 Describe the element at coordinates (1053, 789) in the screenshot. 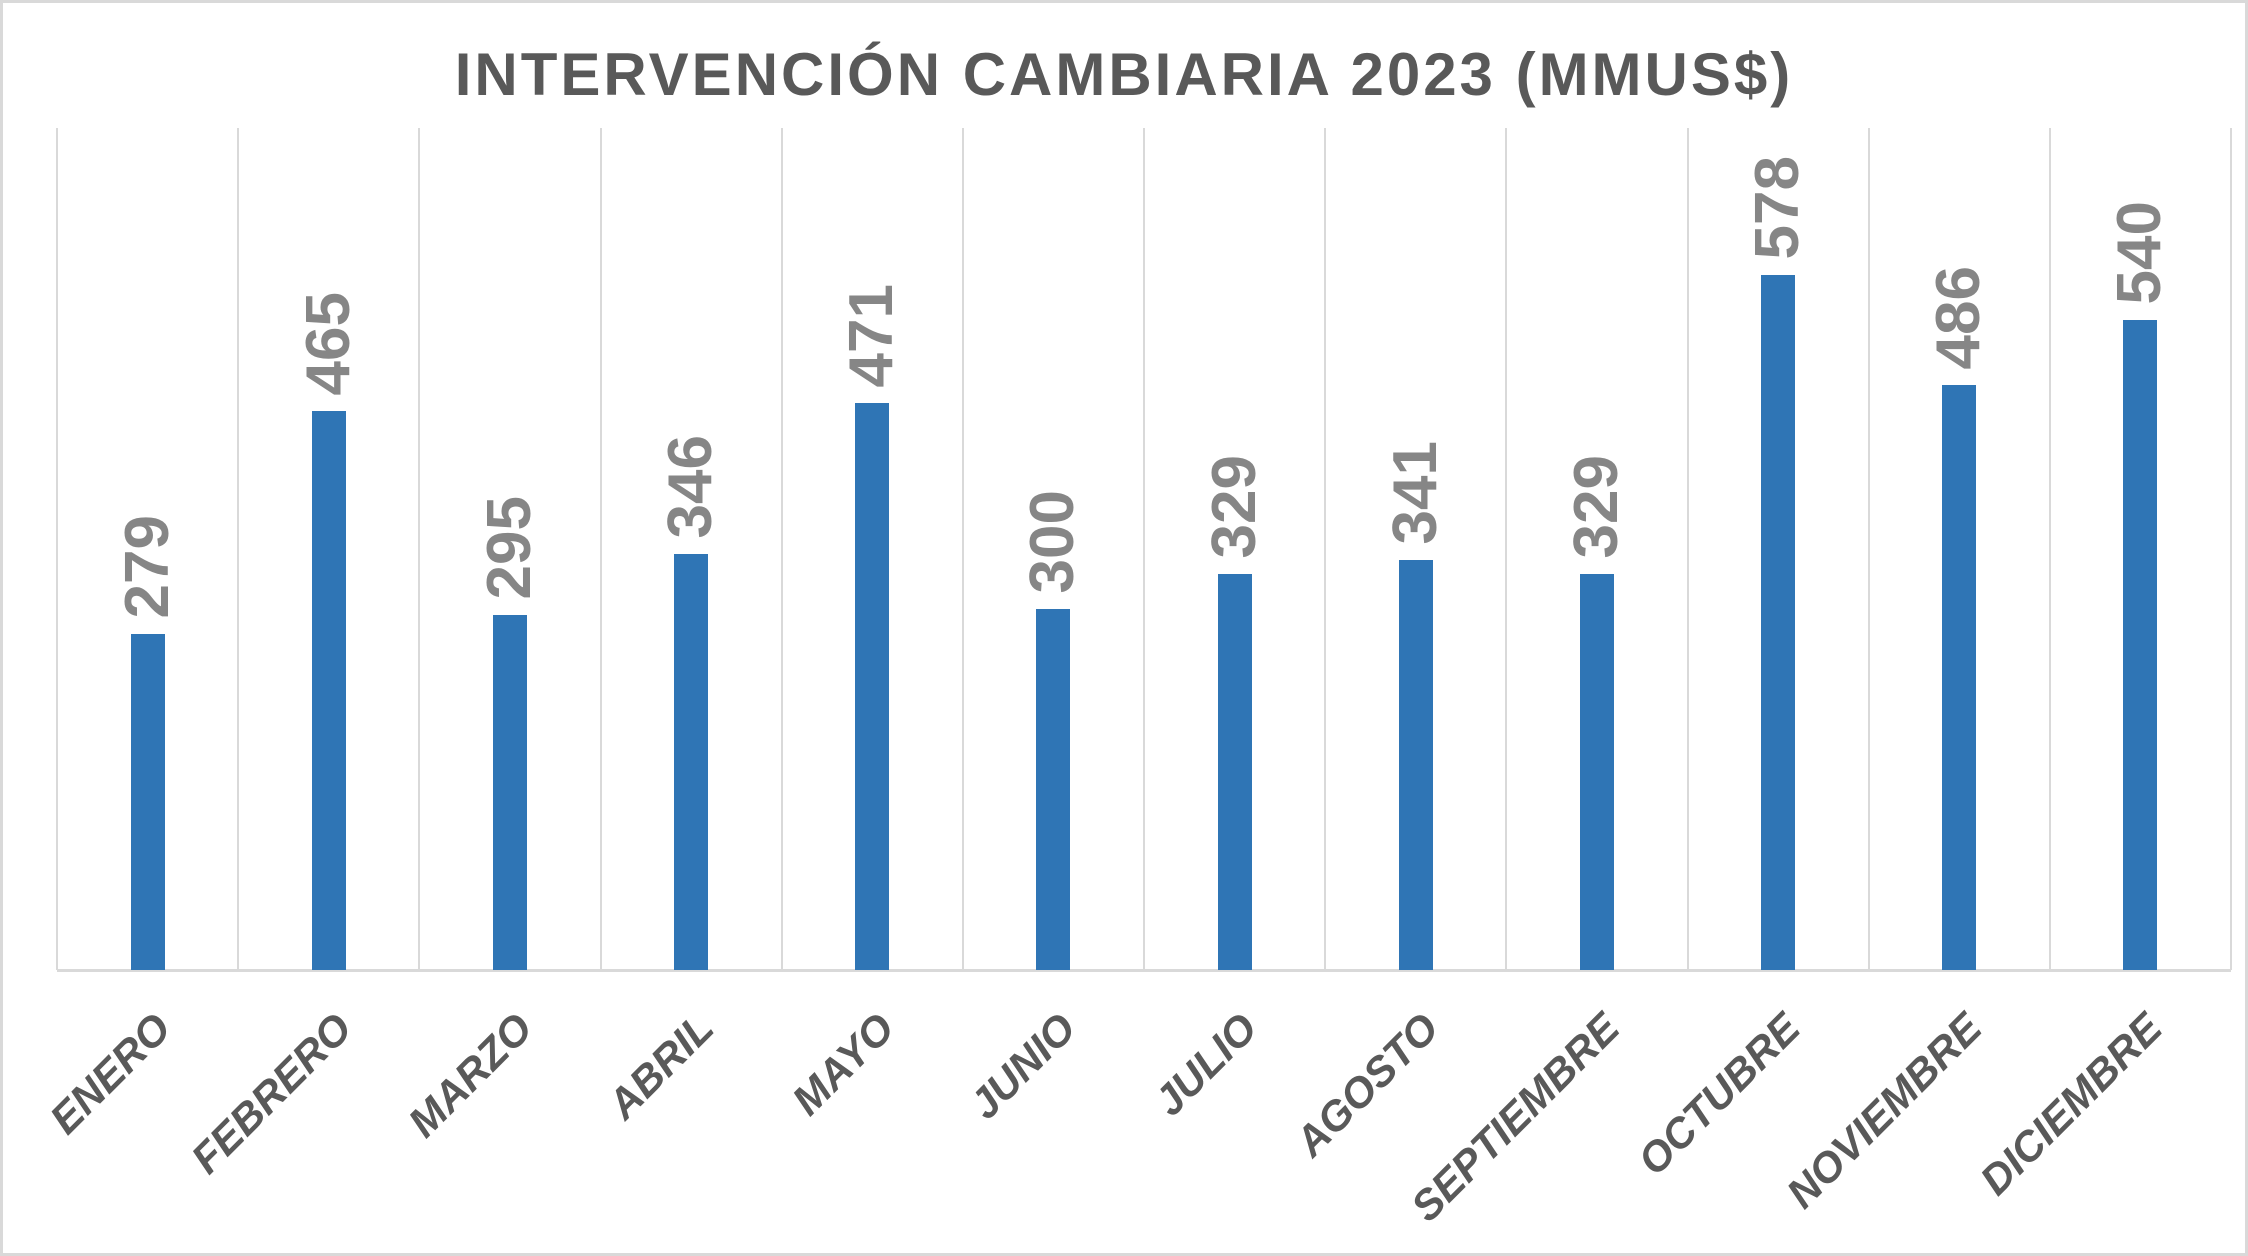

I see `bar-junio` at that location.